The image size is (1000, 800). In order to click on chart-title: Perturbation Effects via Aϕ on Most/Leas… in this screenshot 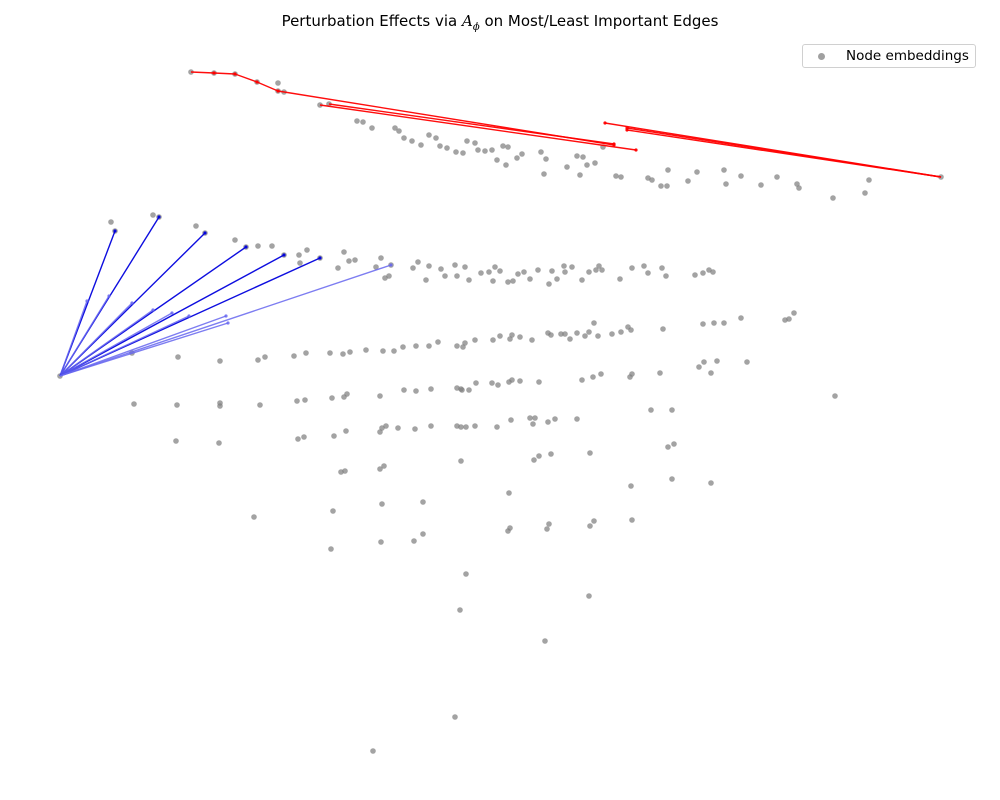, I will do `click(500, 22)`.